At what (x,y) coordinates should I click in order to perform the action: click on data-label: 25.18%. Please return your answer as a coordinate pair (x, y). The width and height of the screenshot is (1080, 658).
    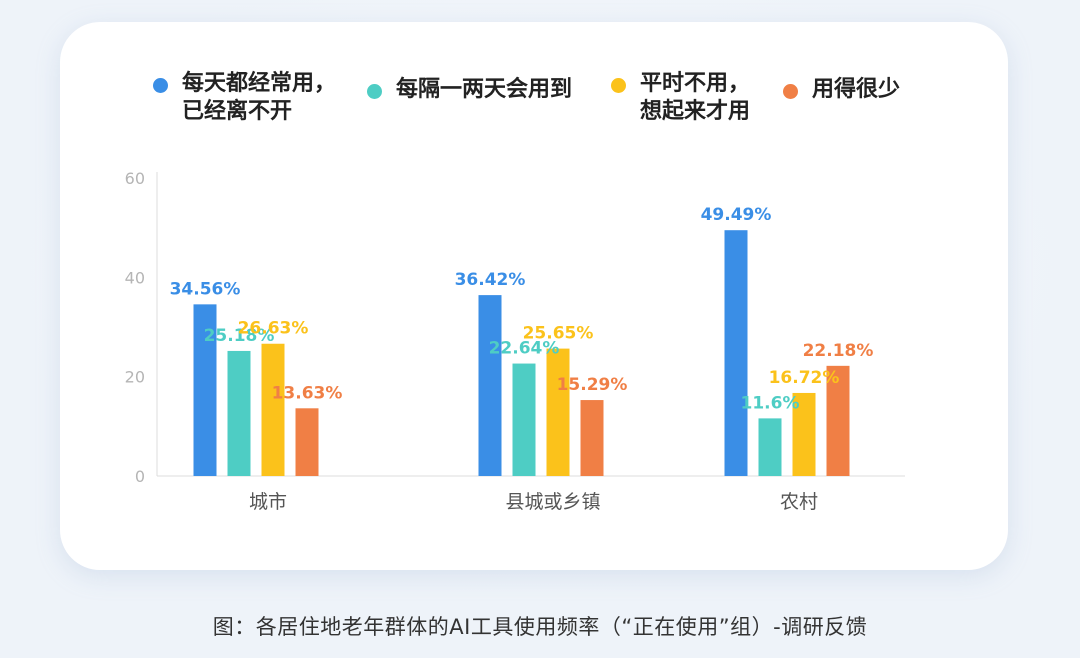
    Looking at the image, I should click on (239, 336).